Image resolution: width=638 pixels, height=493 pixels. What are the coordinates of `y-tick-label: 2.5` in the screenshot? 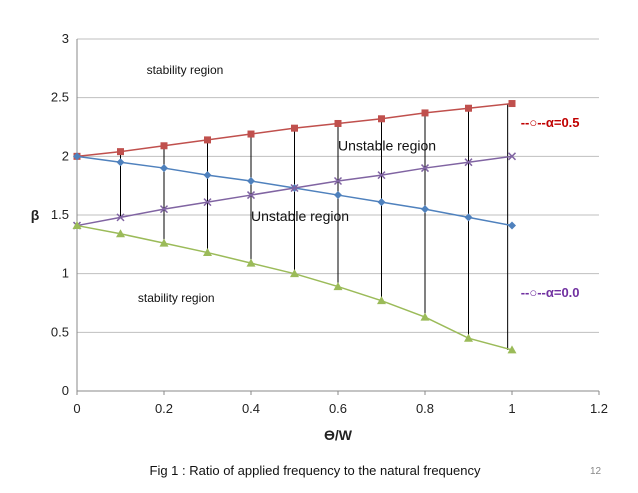 It's located at (60, 97).